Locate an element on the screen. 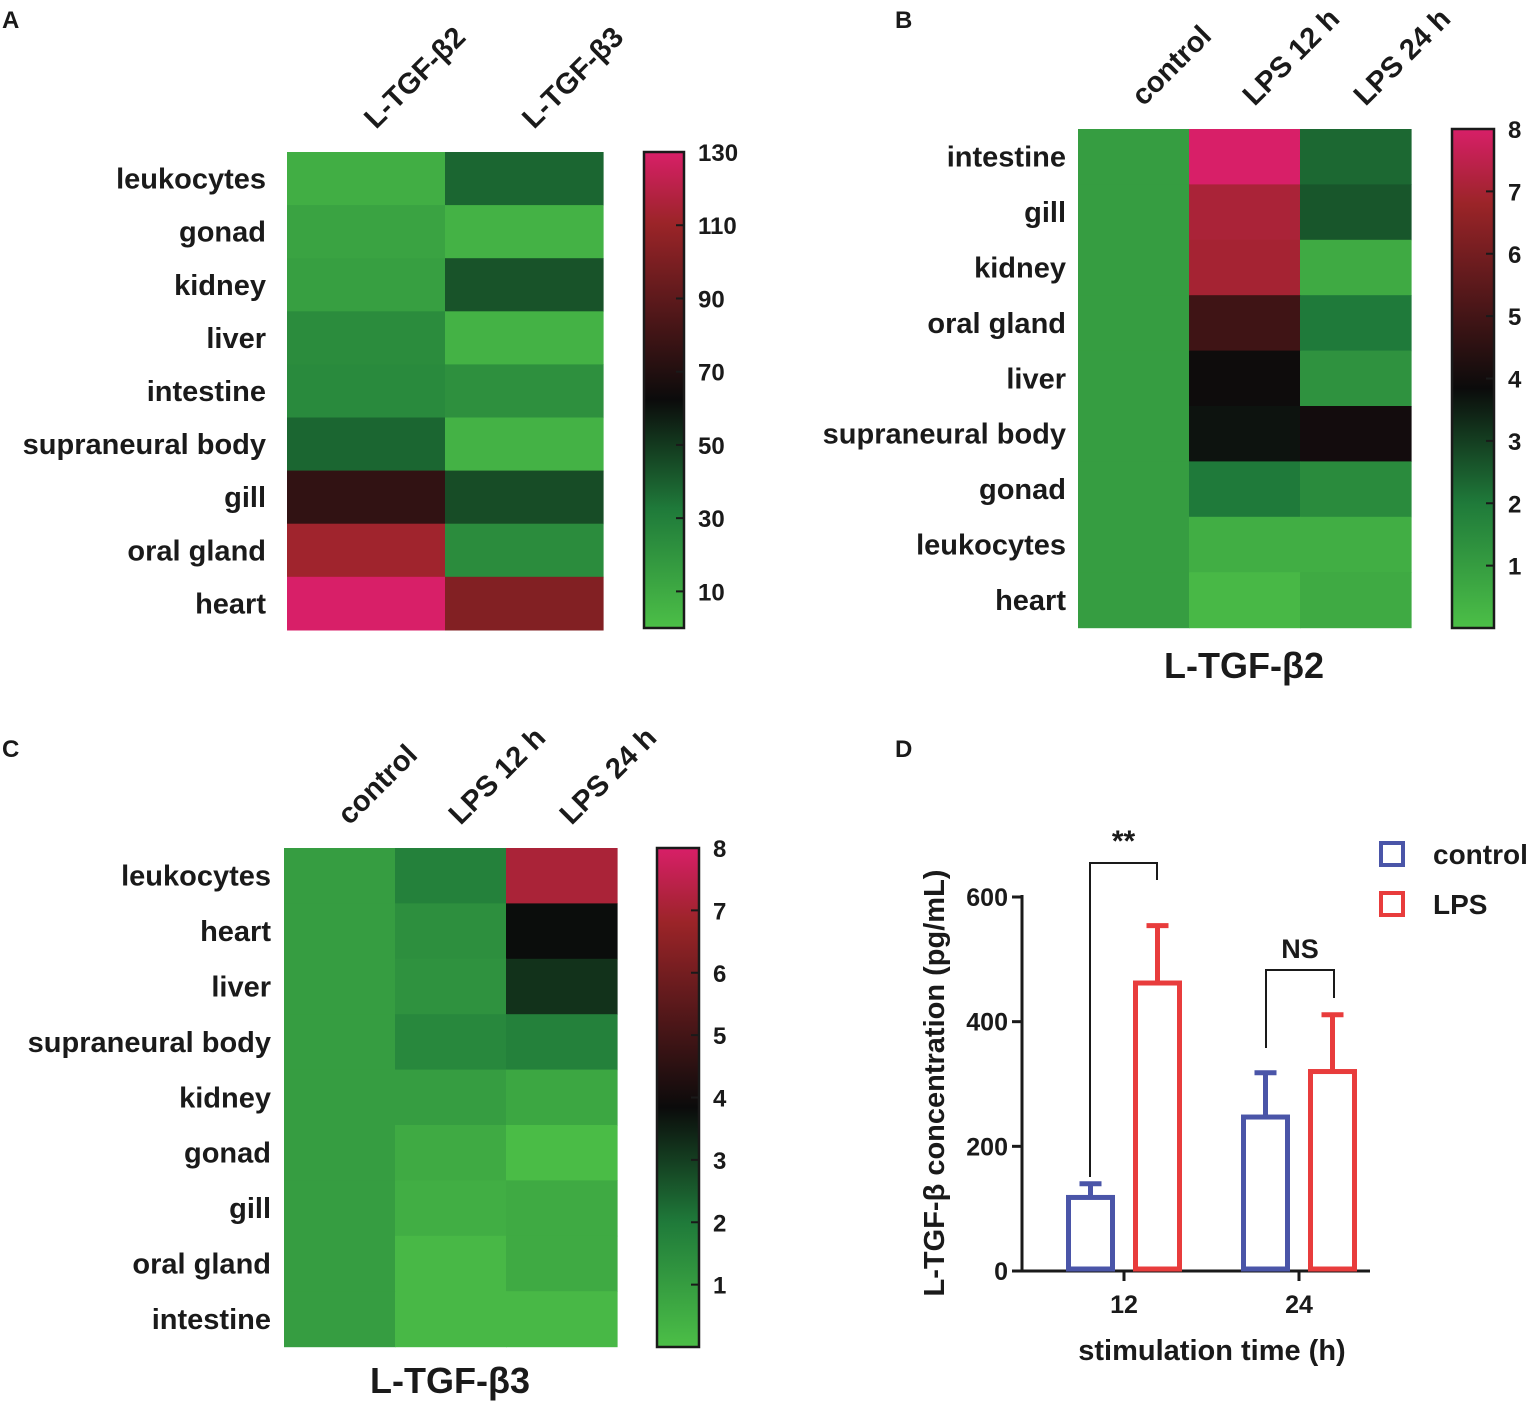 Image resolution: width=1536 pixels, height=1401 pixels. colorbar-tick-label: 10 is located at coordinates (711, 592).